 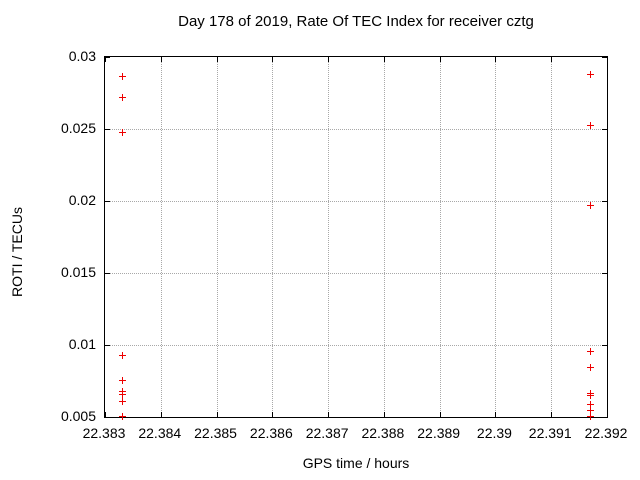 What do you see at coordinates (82, 344) in the screenshot?
I see `y-tick-label: 0.01` at bounding box center [82, 344].